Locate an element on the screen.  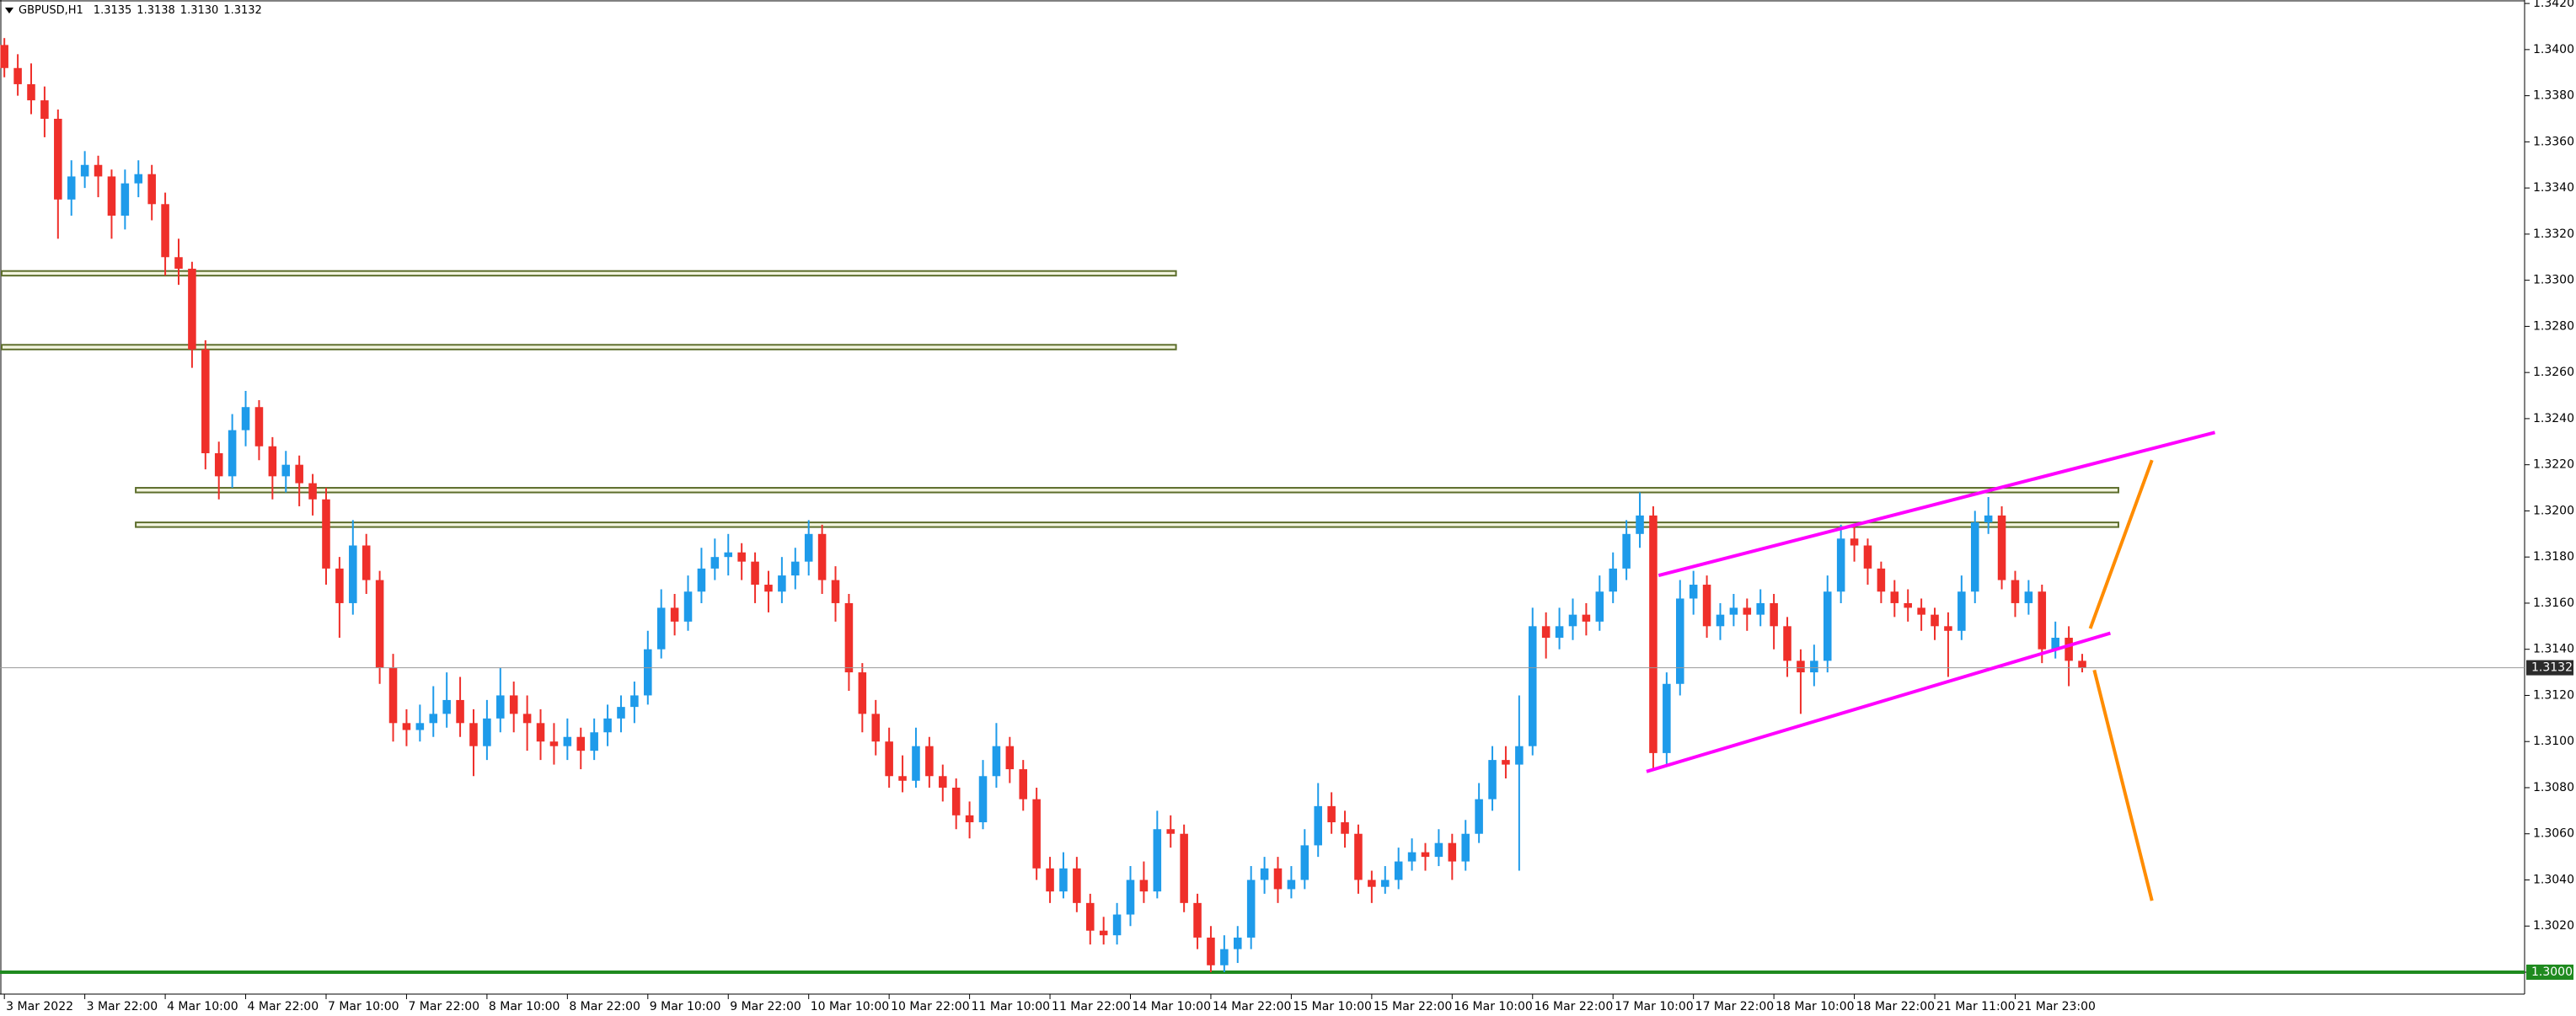
support-box is located at coordinates (2549, 972).